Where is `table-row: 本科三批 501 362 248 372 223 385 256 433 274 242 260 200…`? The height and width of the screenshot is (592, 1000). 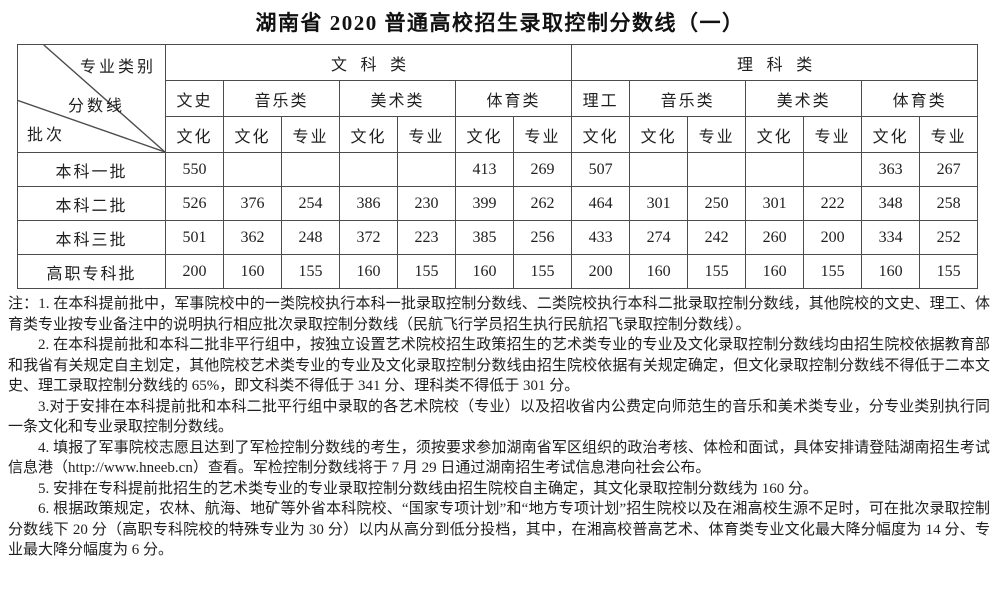 table-row: 本科三批 501 362 248 372 223 385 256 433 274 242 260 200… is located at coordinates (498, 237).